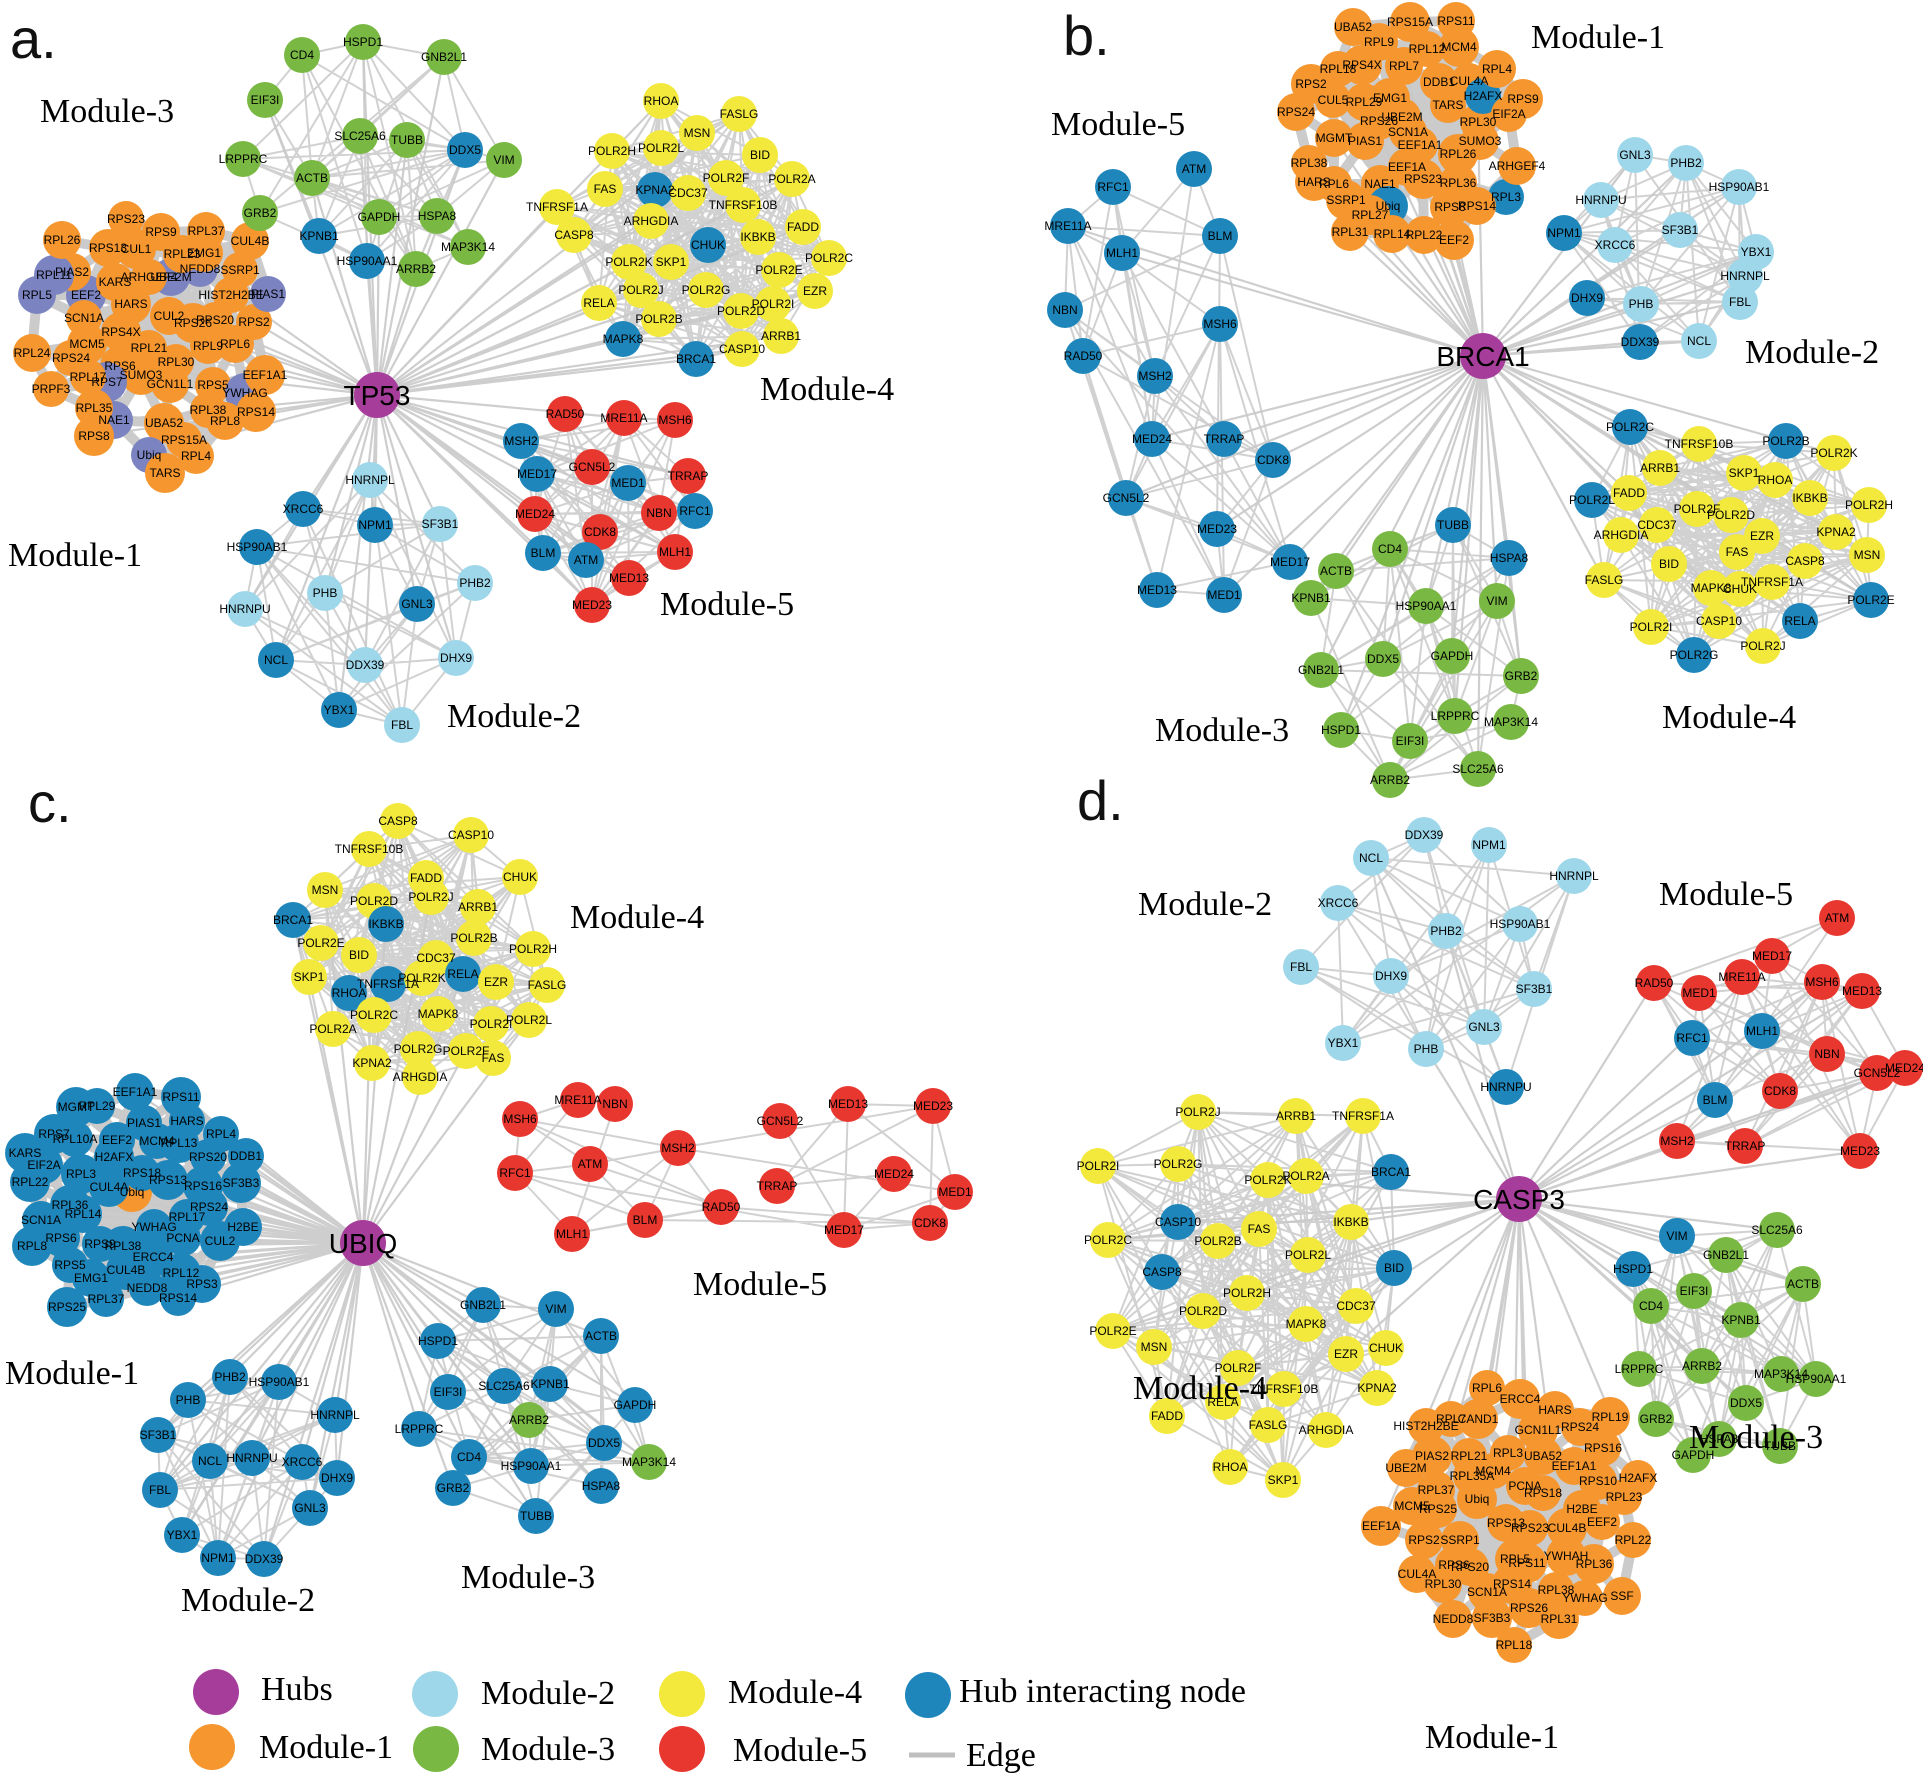 The width and height of the screenshot is (1923, 1775). Describe the element at coordinates (623, 418) in the screenshot. I see `svg-text: MRE11A` at that location.